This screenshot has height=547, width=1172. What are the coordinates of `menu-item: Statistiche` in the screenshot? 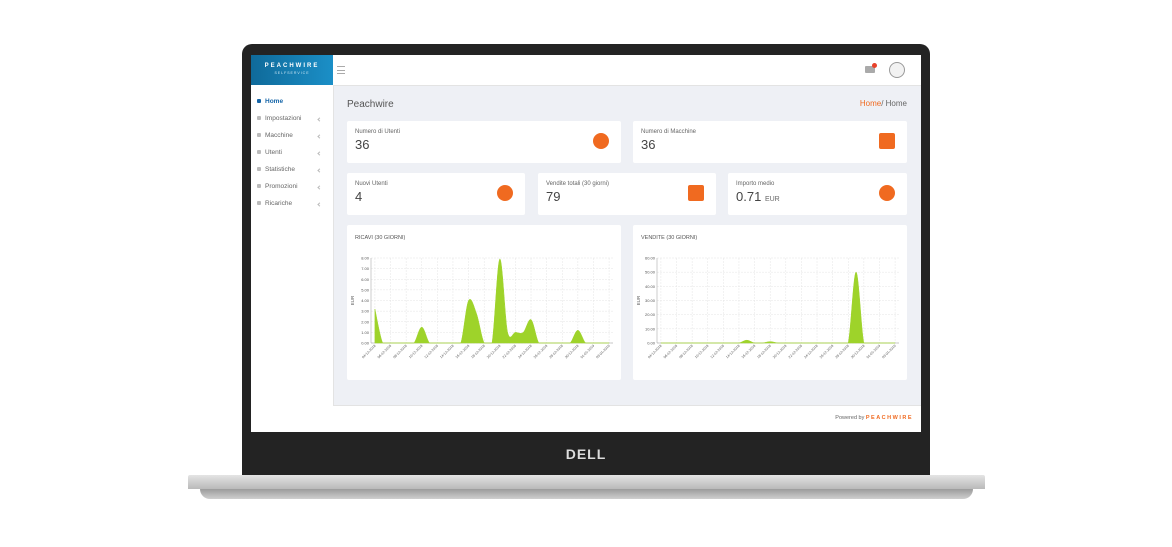 It's located at (292, 169).